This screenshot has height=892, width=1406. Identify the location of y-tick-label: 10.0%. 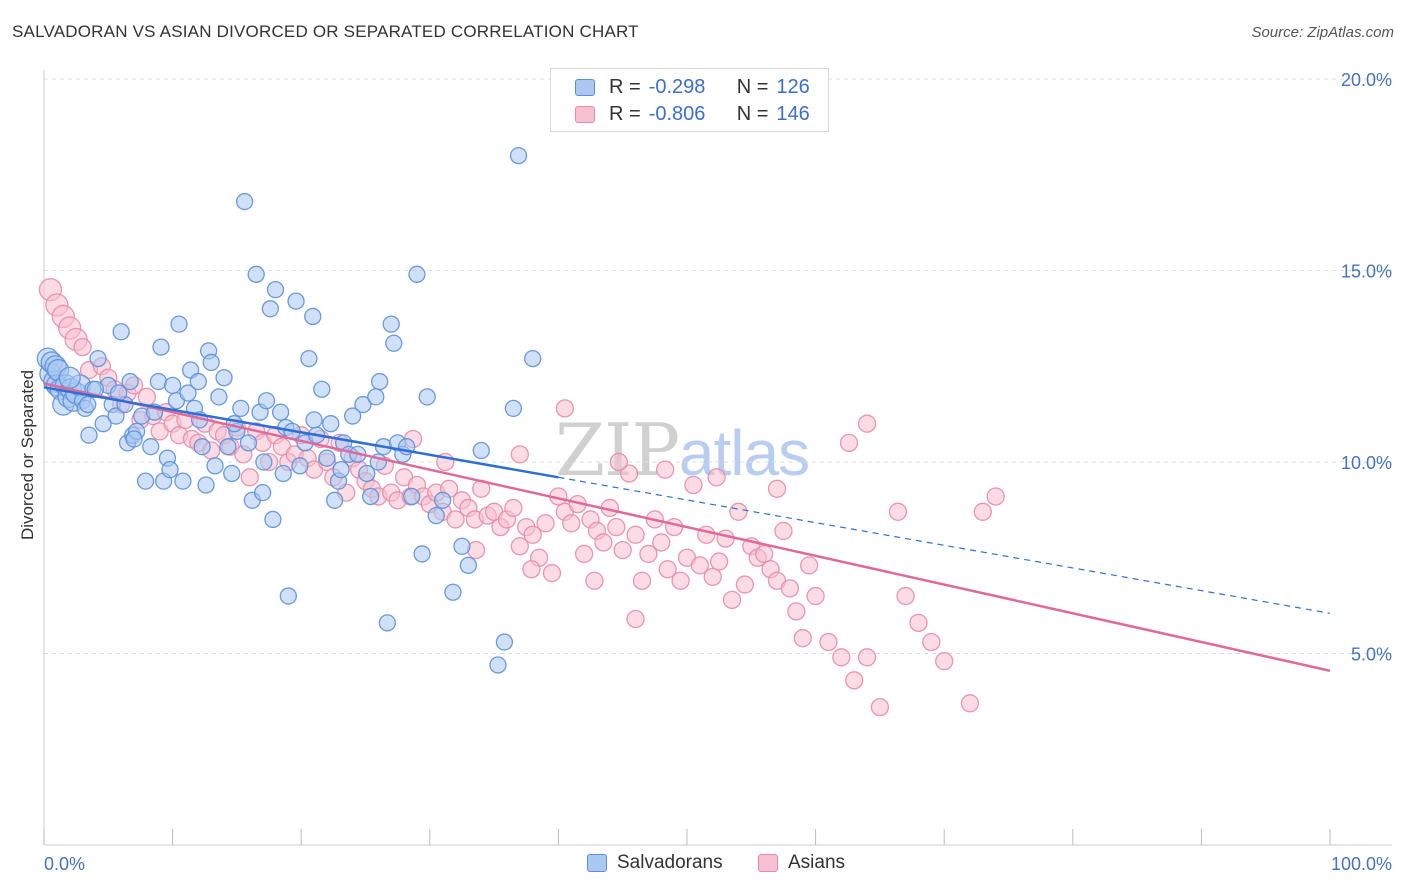
(1366, 463).